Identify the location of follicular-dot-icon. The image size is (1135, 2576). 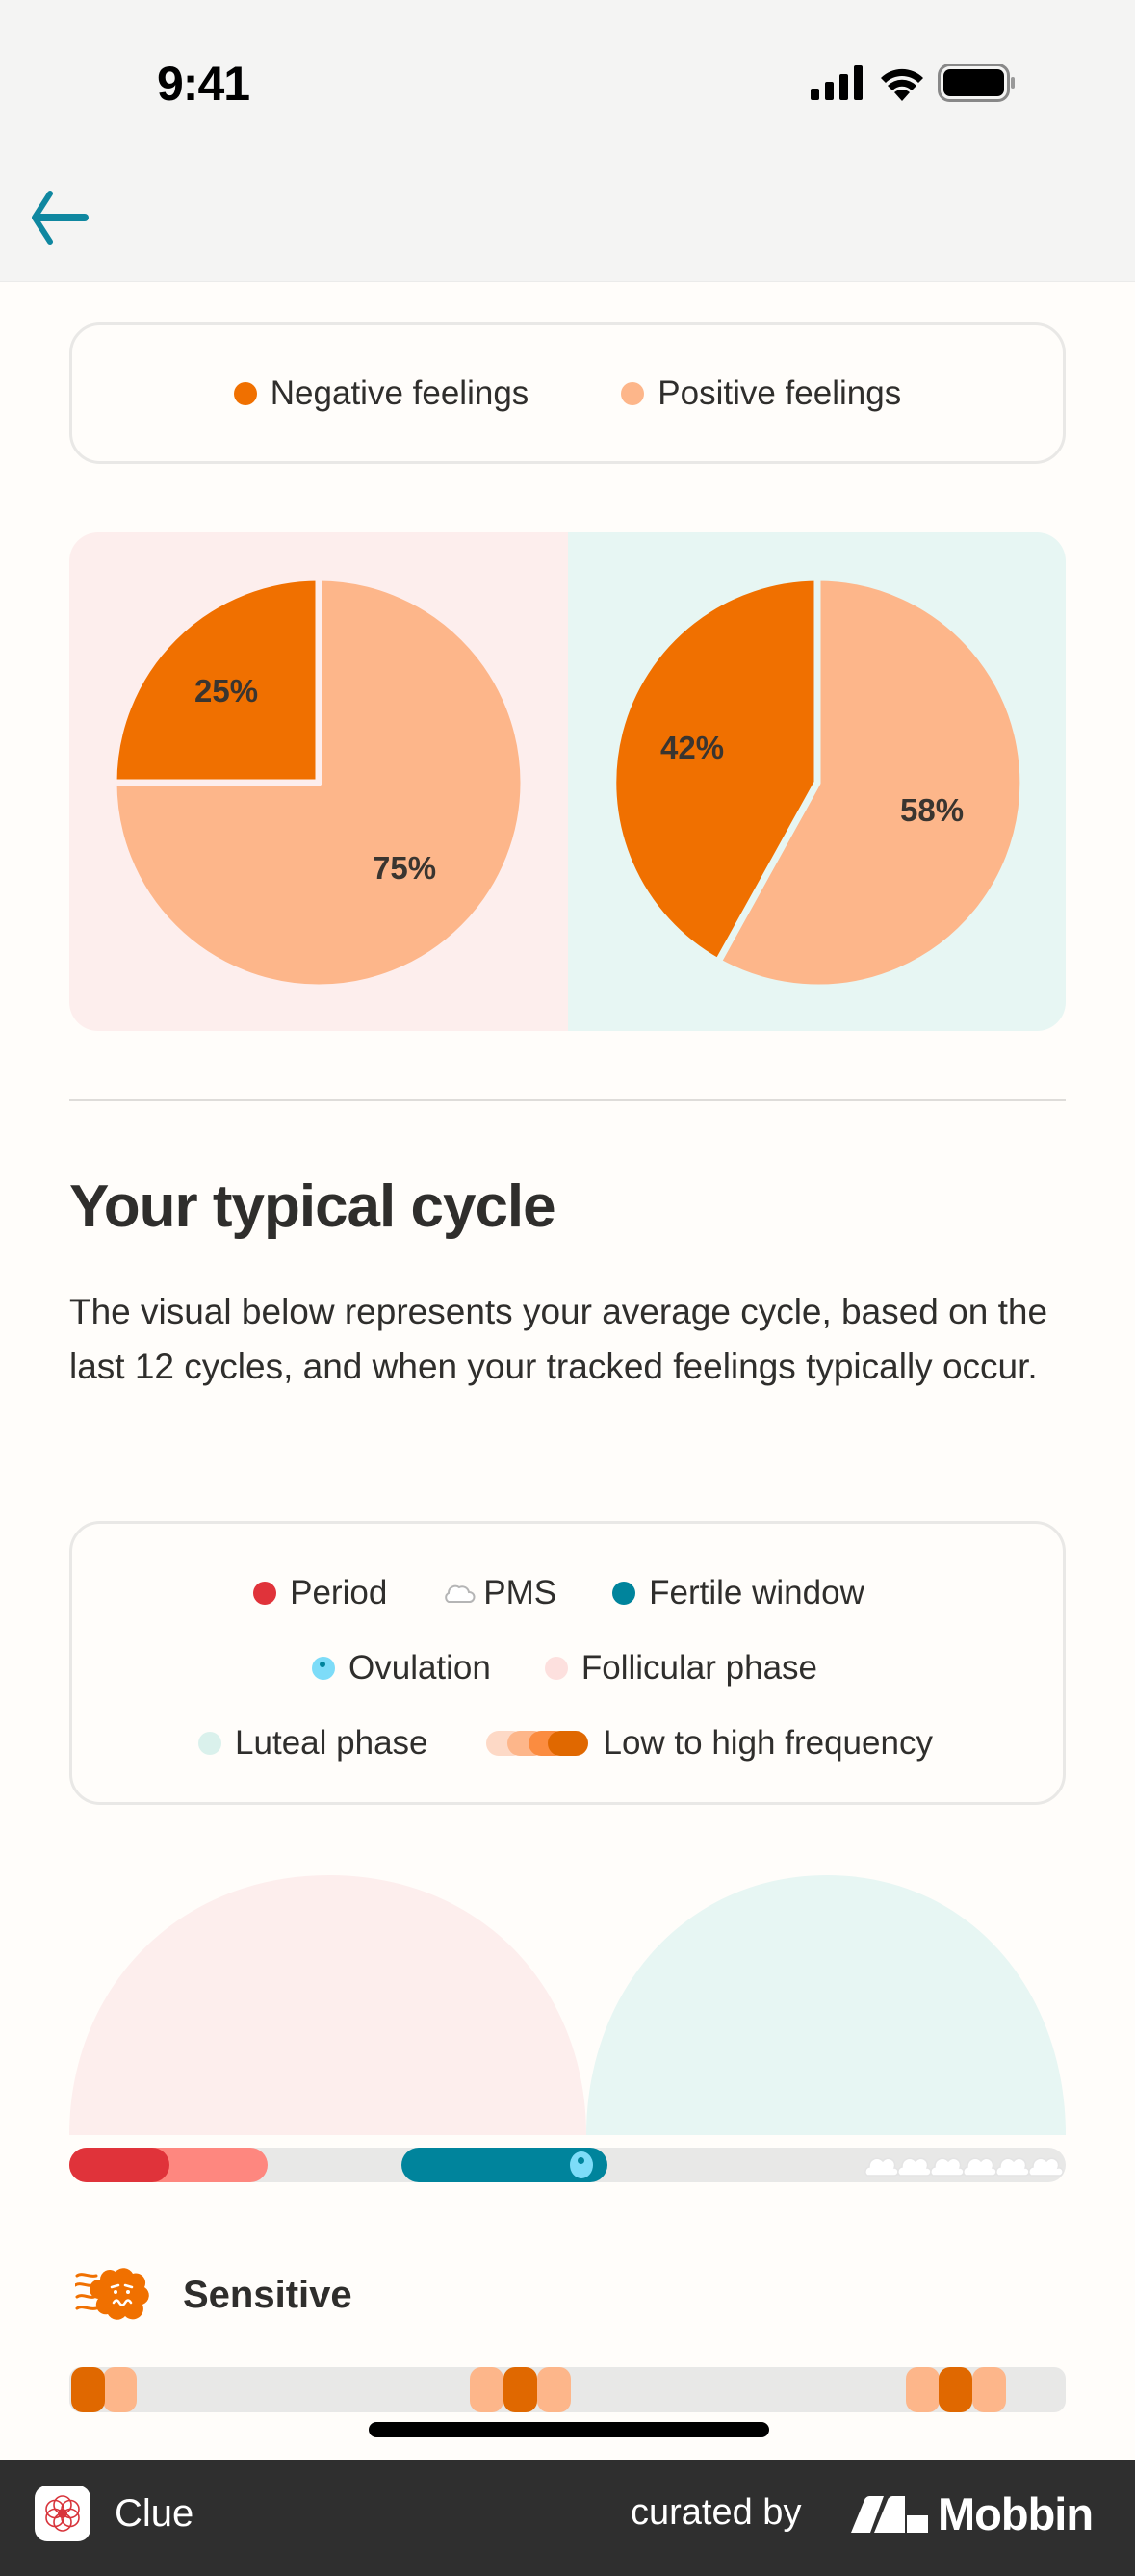
(556, 1669).